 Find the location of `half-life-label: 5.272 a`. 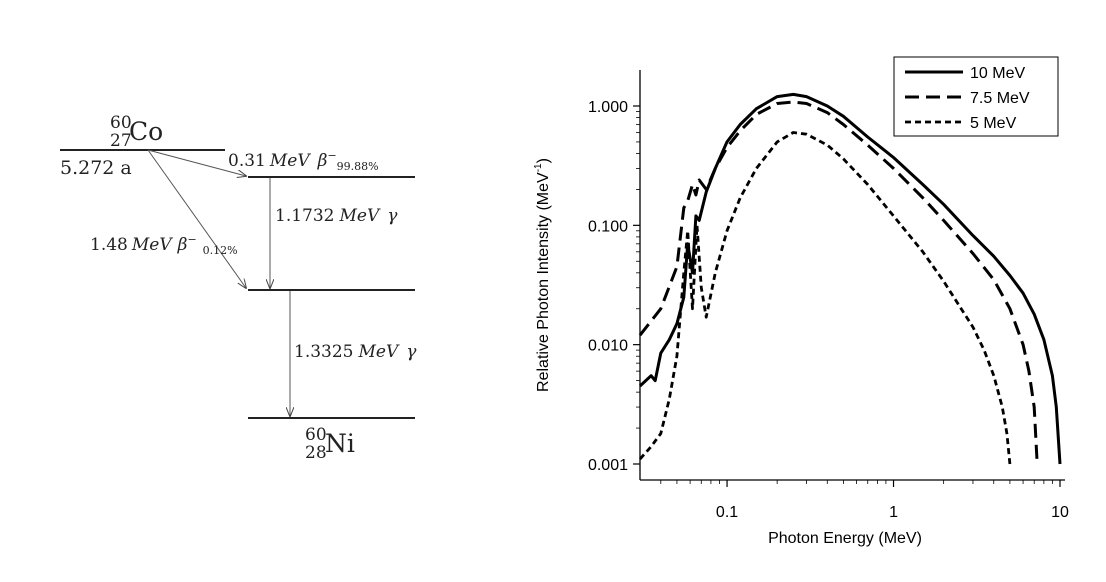

half-life-label: 5.272 a is located at coordinates (96, 168).